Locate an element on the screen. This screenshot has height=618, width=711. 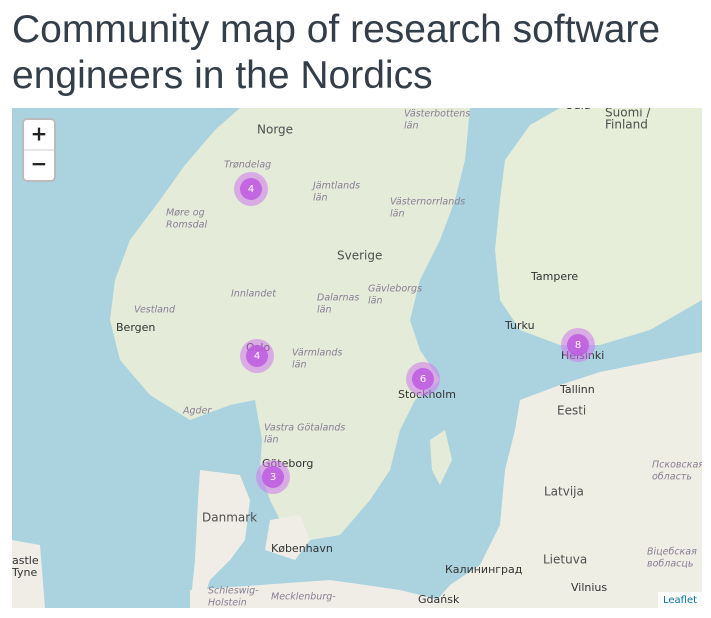
cluster-count: 6 is located at coordinates (423, 379).